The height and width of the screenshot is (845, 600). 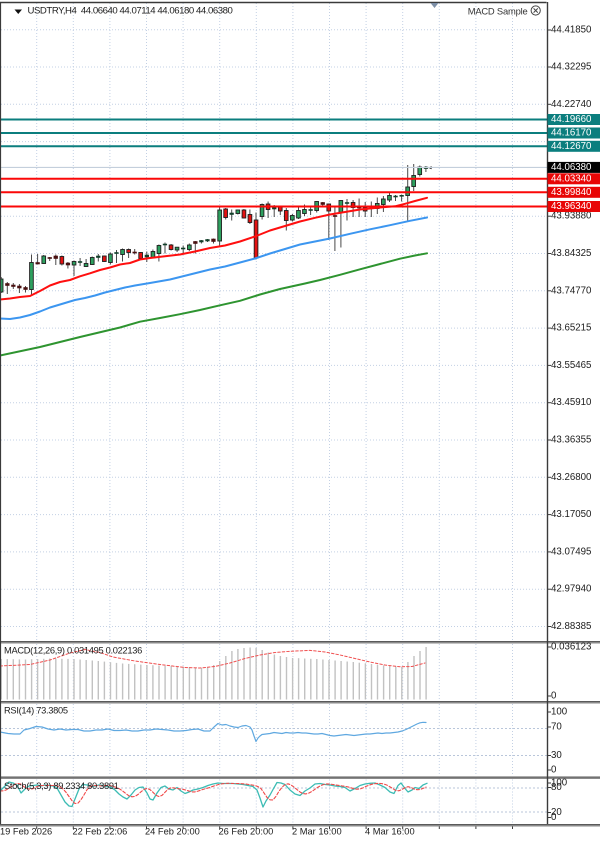 What do you see at coordinates (571, 290) in the screenshot?
I see `svg-text: 43.74770` at bounding box center [571, 290].